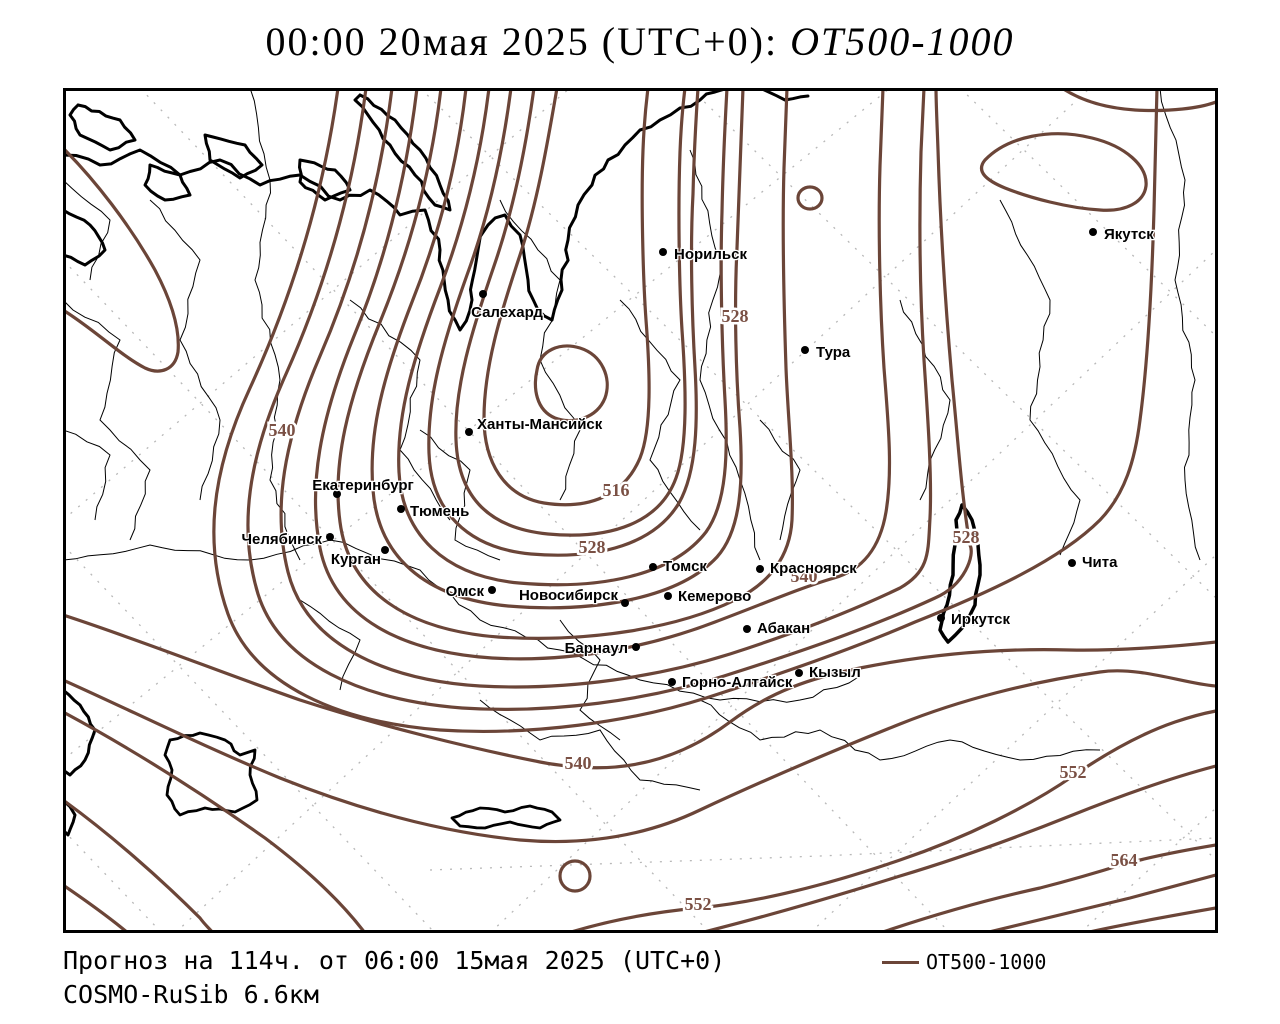 The width and height of the screenshot is (1280, 1024). Describe the element at coordinates (575, 876) in the screenshot. I see `contour-small-ring-south` at that location.